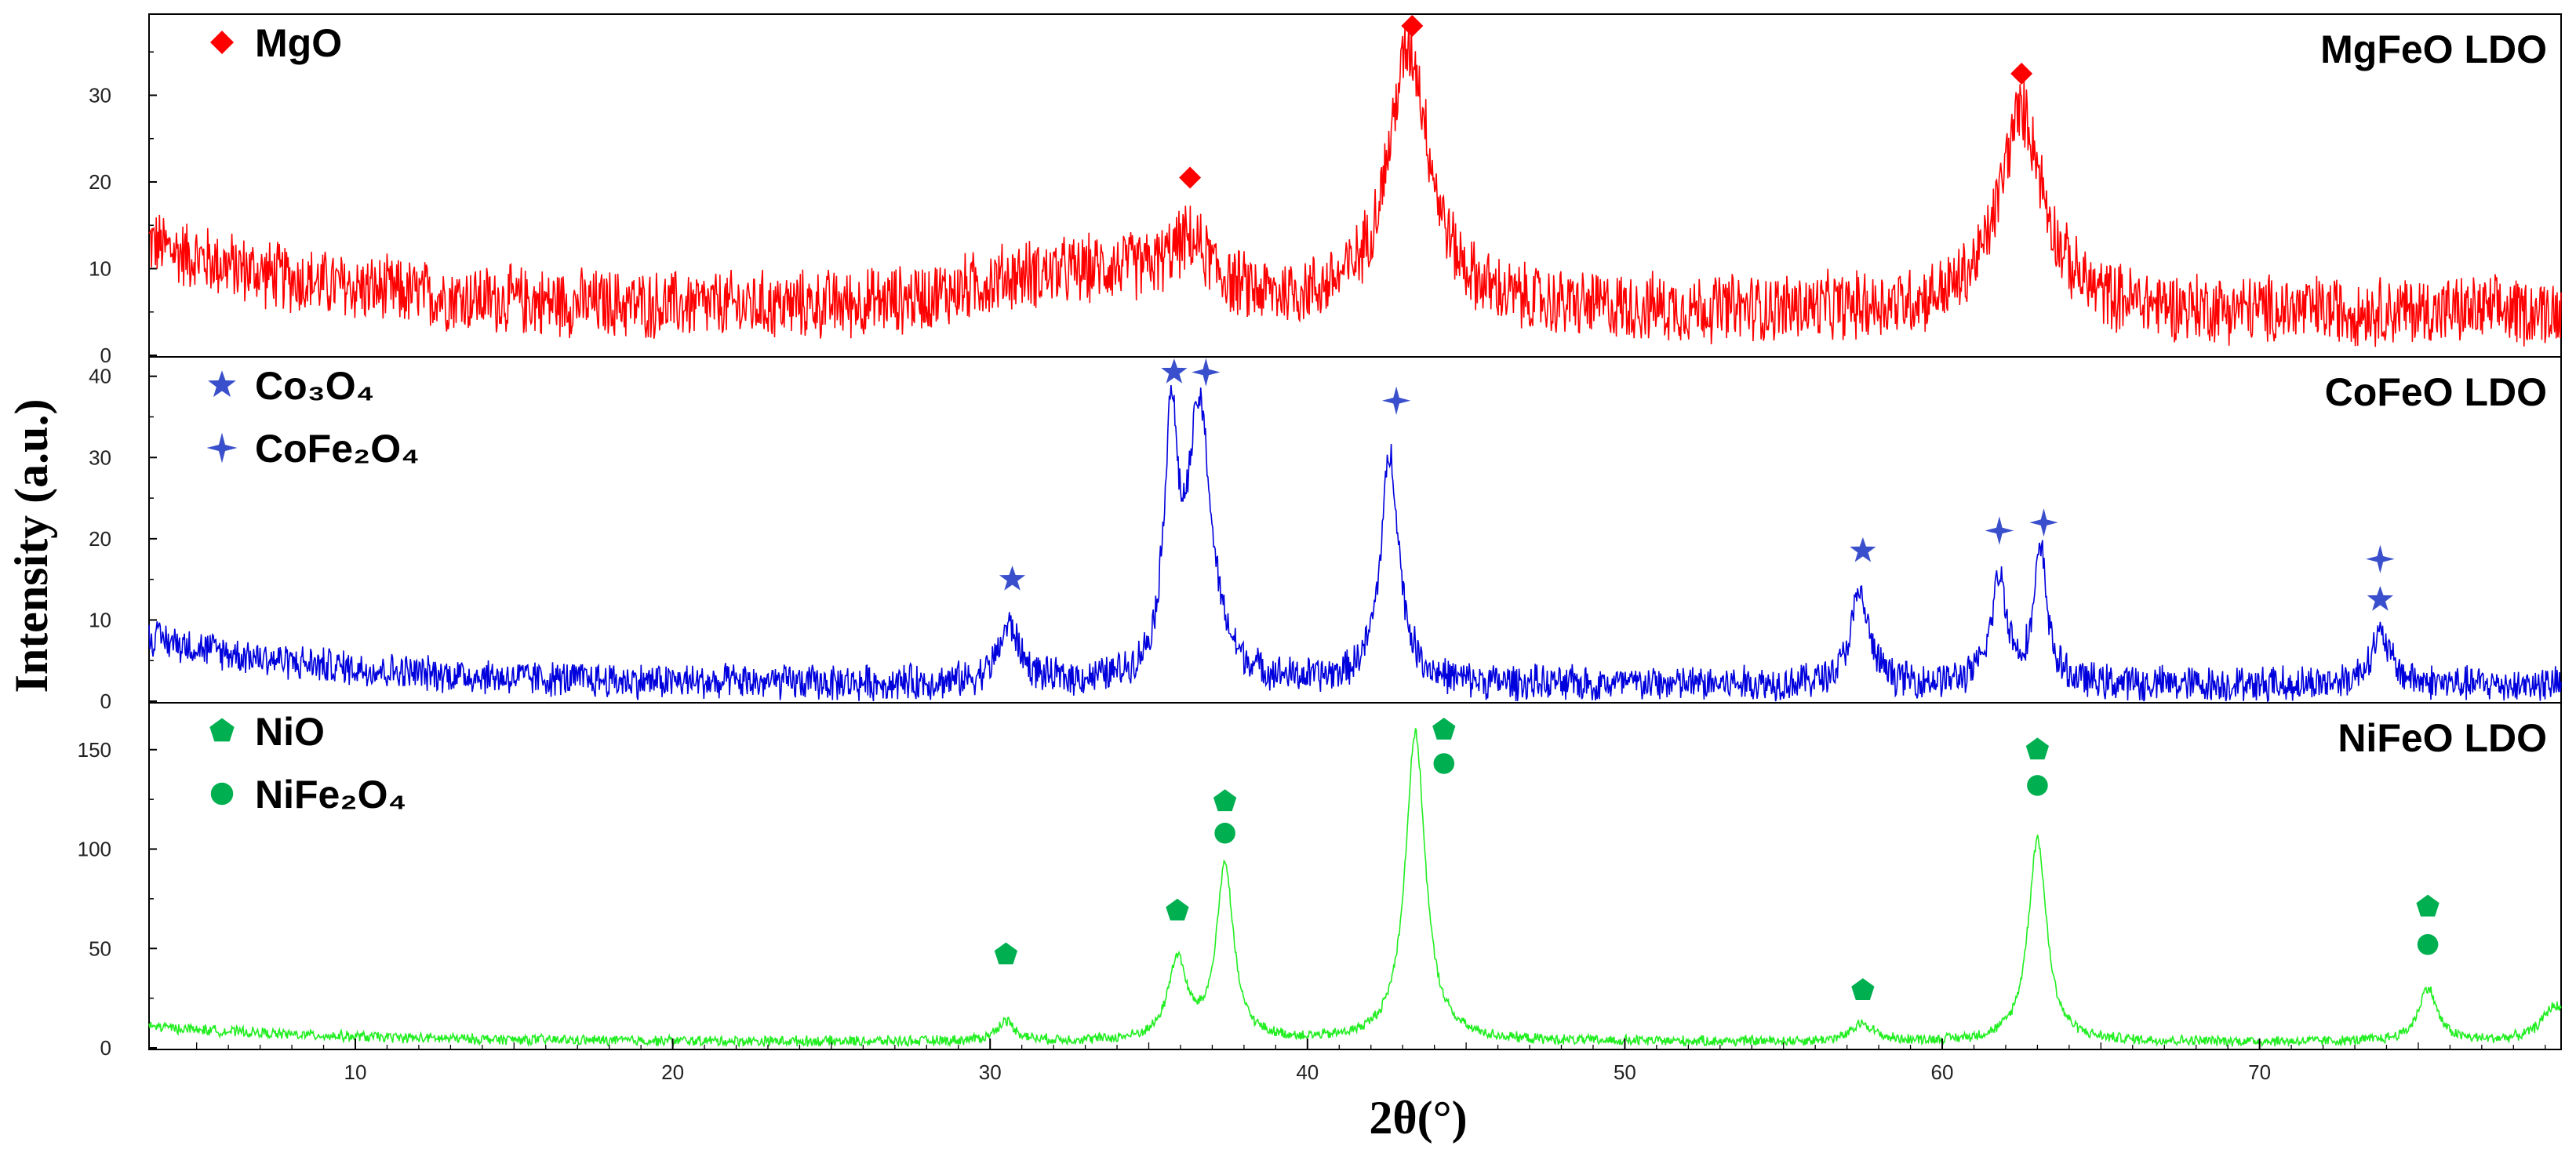  What do you see at coordinates (94, 849) in the screenshot?
I see `y-tick-label: 100` at bounding box center [94, 849].